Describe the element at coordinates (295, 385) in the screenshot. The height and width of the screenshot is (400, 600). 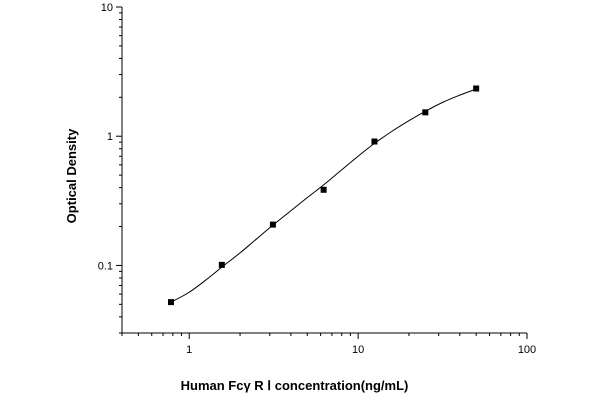
I see `x-axis-title: Human Fcγ R Ⅰ concentration(ng/mL)` at that location.